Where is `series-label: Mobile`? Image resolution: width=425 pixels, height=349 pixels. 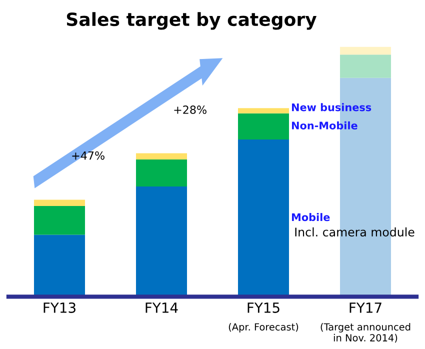 series-label: Mobile is located at coordinates (311, 217).